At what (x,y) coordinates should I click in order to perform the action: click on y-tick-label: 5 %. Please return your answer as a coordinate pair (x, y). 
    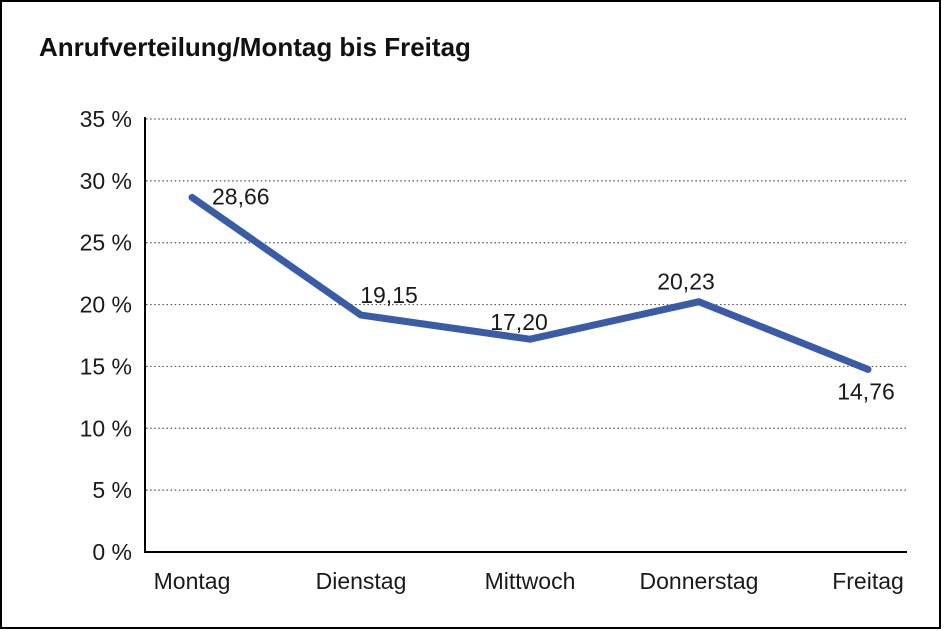
    Looking at the image, I should click on (112, 490).